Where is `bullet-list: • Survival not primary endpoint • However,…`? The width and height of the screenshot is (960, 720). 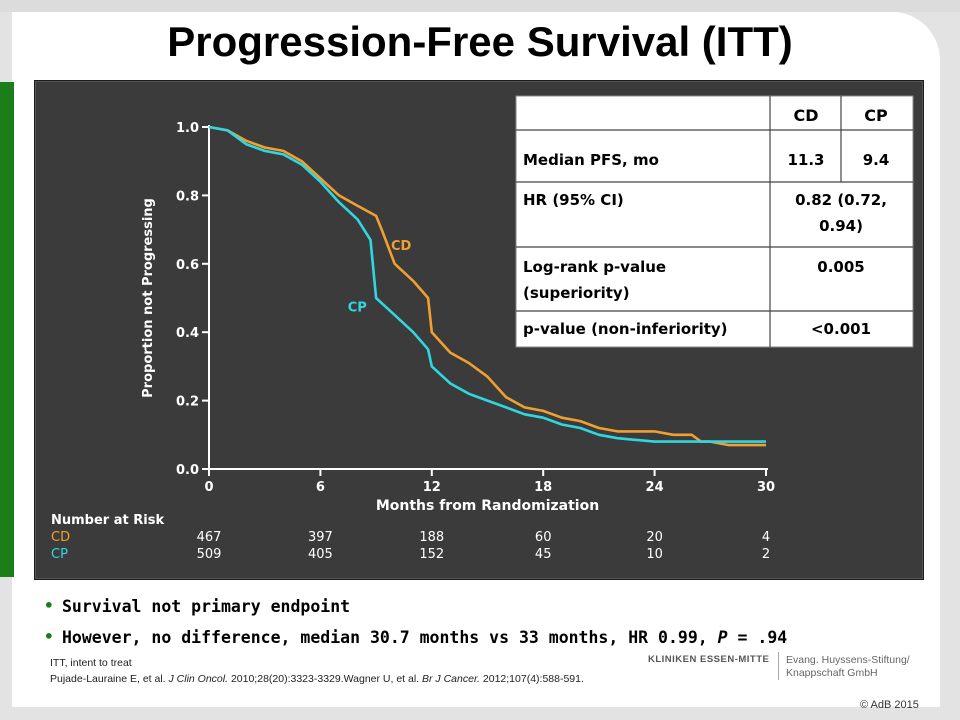
bullet-list: • Survival not primary endpoint • However,… is located at coordinates (416, 627).